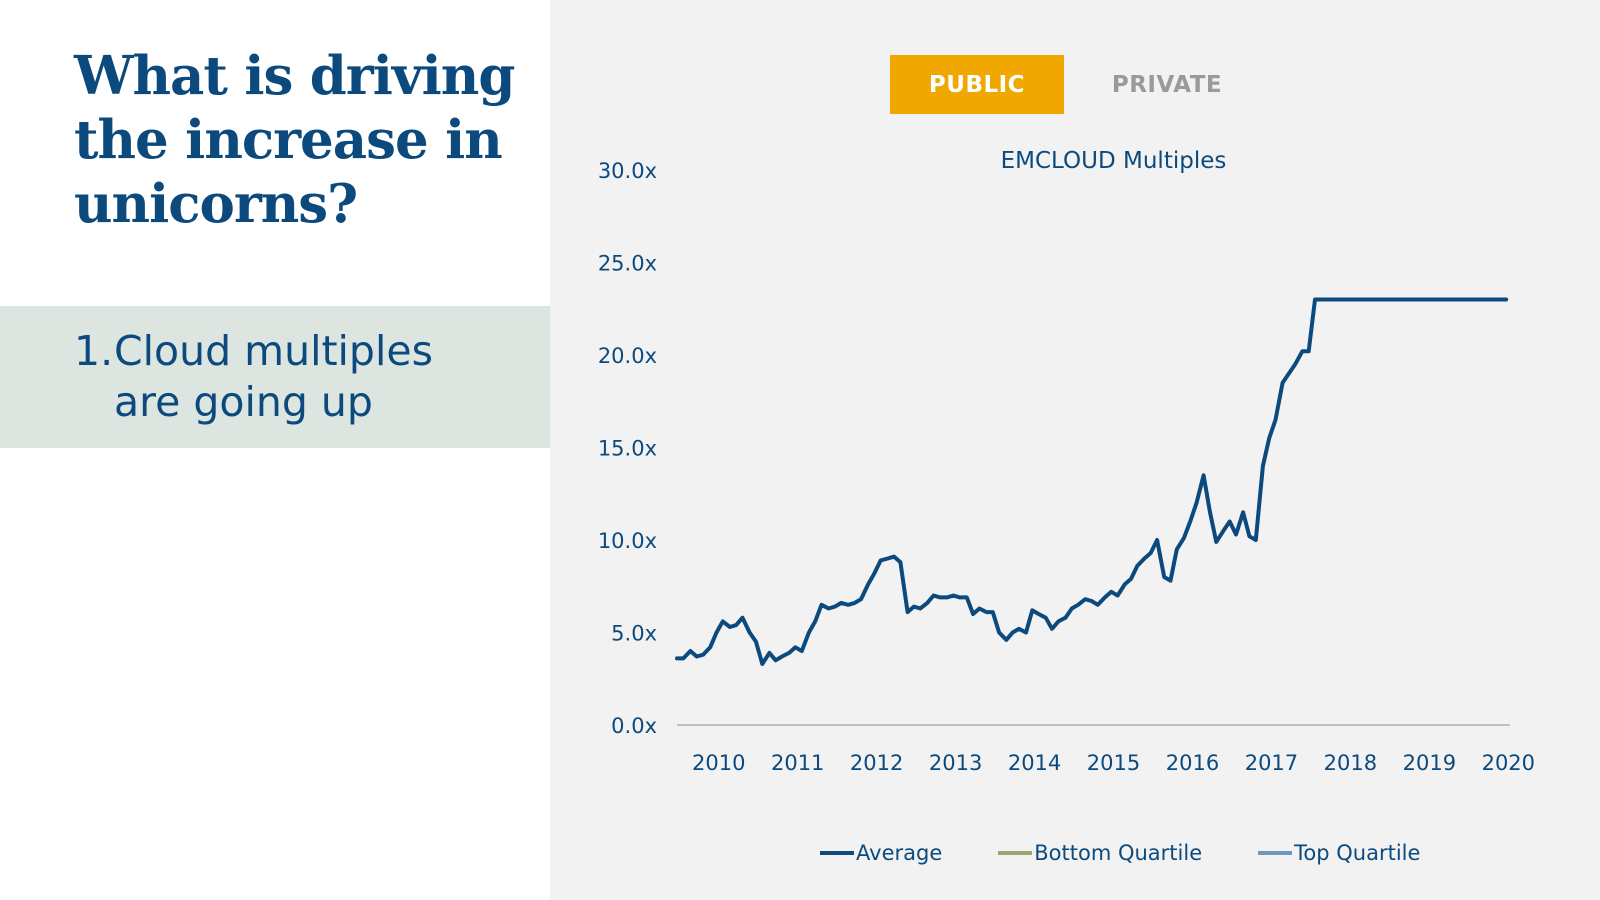 This screenshot has width=1600, height=900. Describe the element at coordinates (627, 264) in the screenshot. I see `y-tick-label: 25.0x` at that location.